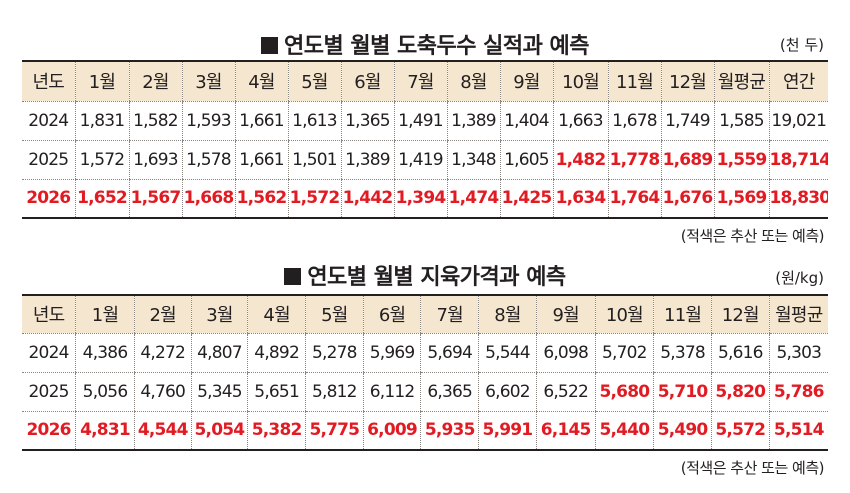  I want to click on forecast-value-cell: 1,634, so click(580, 198).